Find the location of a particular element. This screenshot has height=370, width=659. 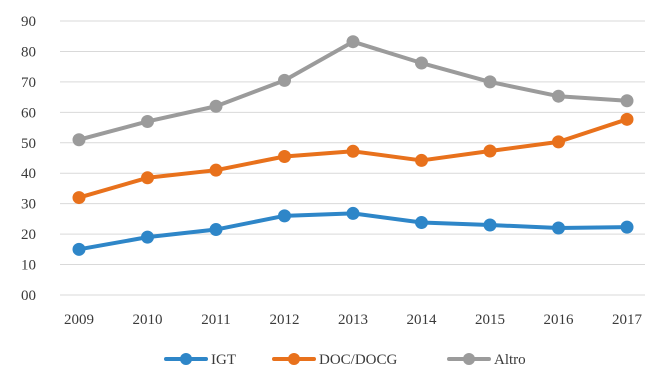

x-tick-label: 2015 is located at coordinates (490, 320).